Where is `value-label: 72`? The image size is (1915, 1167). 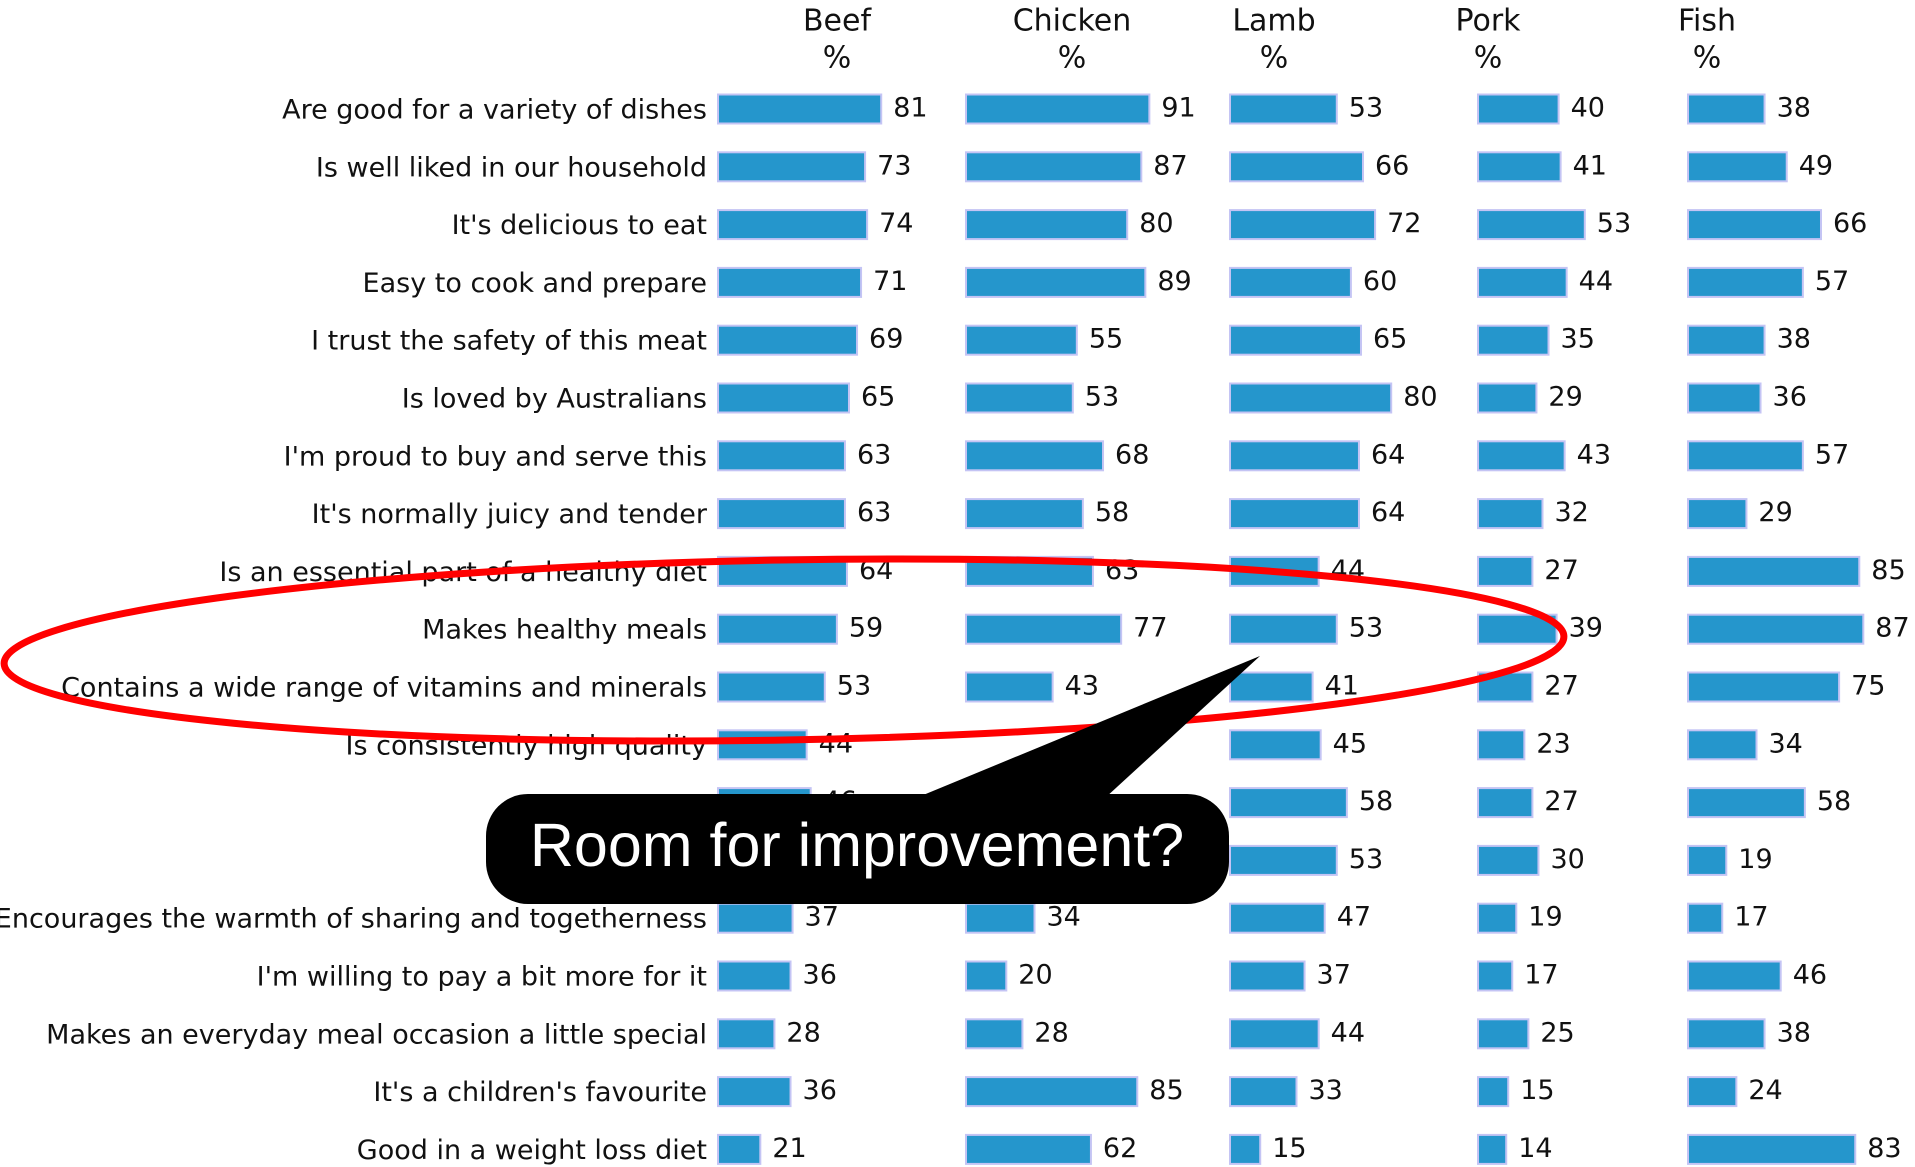
value-label: 72 is located at coordinates (1404, 223).